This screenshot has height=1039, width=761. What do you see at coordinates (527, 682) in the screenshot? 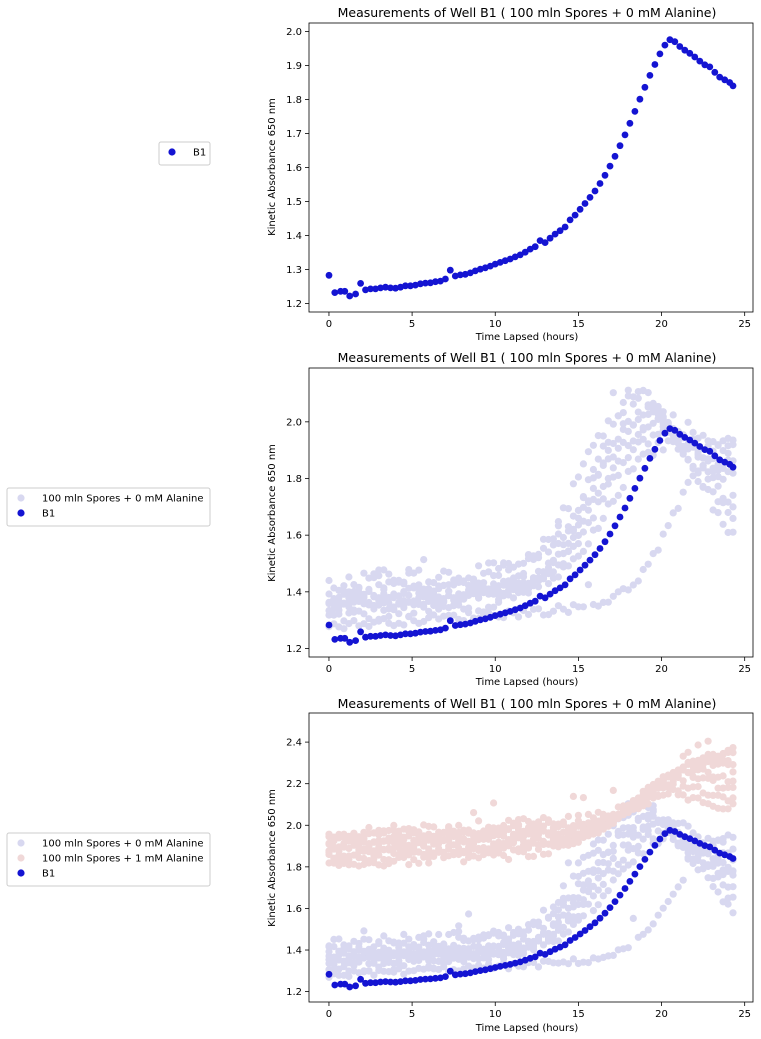
I see `x-axis-label: Time Lapsed (hours)` at bounding box center [527, 682].